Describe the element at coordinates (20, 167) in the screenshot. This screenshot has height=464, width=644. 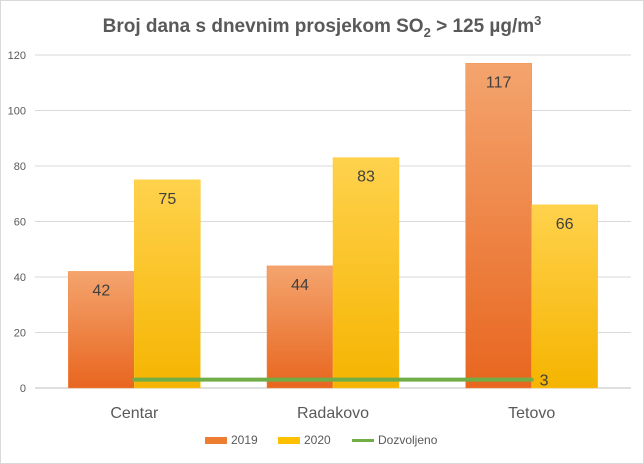
I see `y-tick-label: 80` at that location.